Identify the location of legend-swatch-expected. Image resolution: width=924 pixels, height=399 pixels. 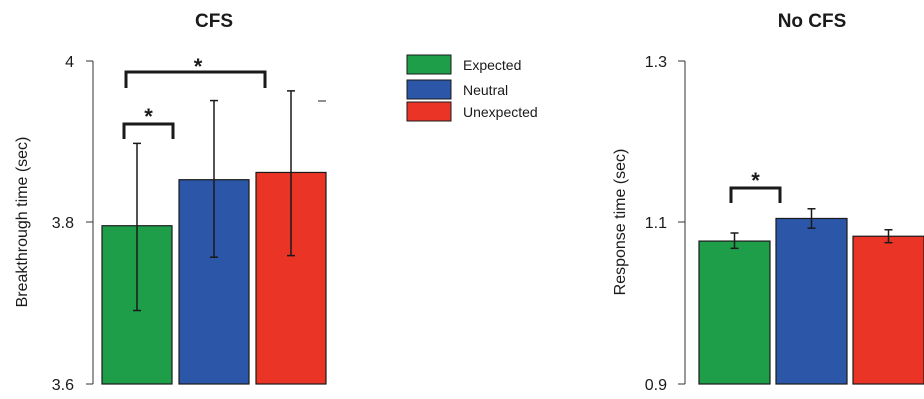
(429, 64).